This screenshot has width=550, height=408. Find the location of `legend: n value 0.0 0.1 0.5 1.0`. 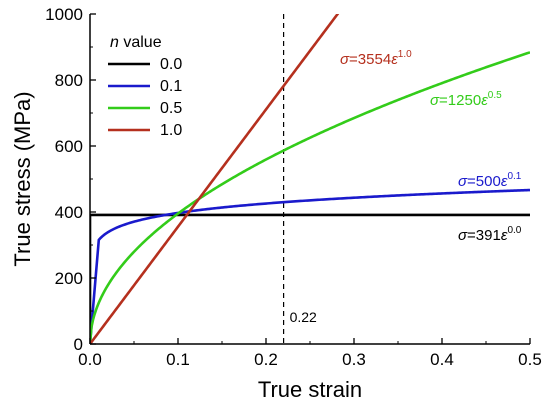

legend: n value 0.0 0.1 0.5 1.0 is located at coordinates (145, 86).